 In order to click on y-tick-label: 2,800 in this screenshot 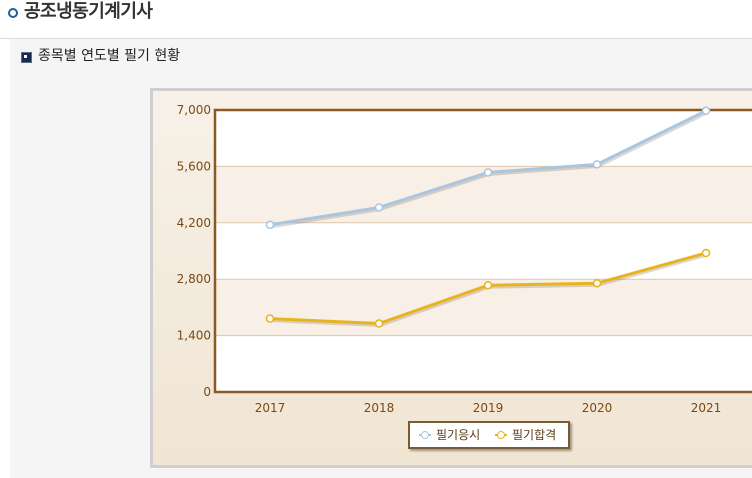, I will do `click(194, 279)`.